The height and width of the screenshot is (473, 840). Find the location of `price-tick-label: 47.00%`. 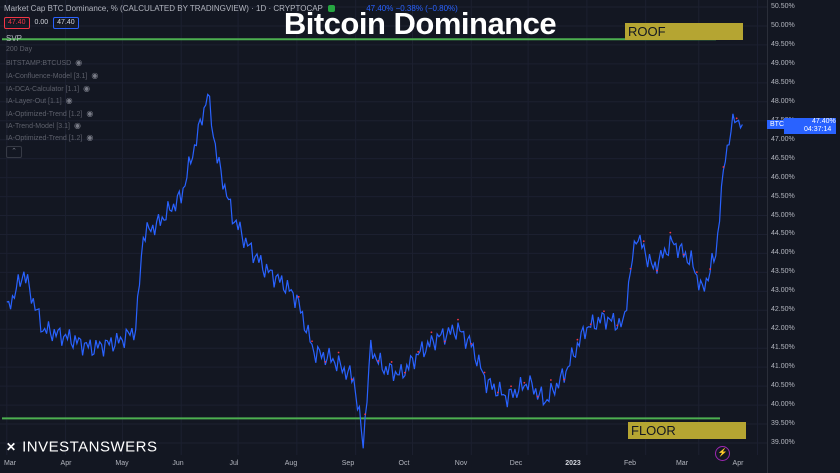

price-tick-label: 47.00% is located at coordinates (783, 139).